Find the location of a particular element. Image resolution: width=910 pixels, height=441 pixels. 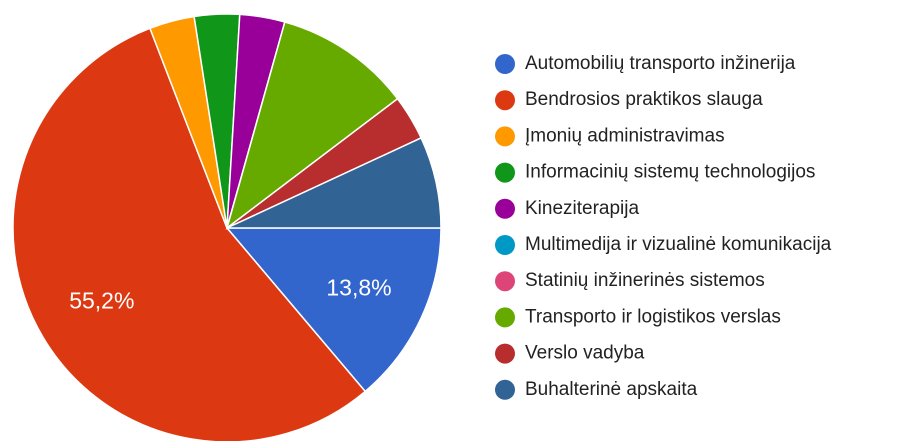

legend-label: Multimedija ir vizualinė komunikacija is located at coordinates (678, 244).